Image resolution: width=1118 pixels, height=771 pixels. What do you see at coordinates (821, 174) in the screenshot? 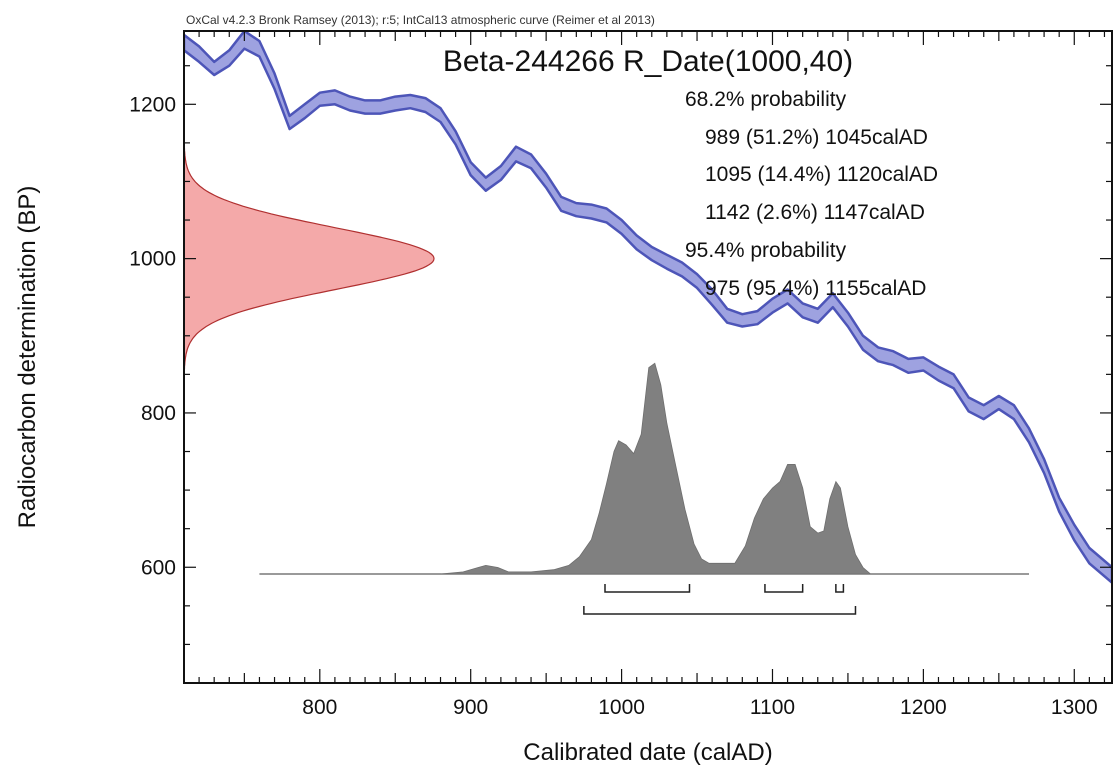
I see `annotation-68-range-2: 1095 (14.4%) 1120calAD` at bounding box center [821, 174].